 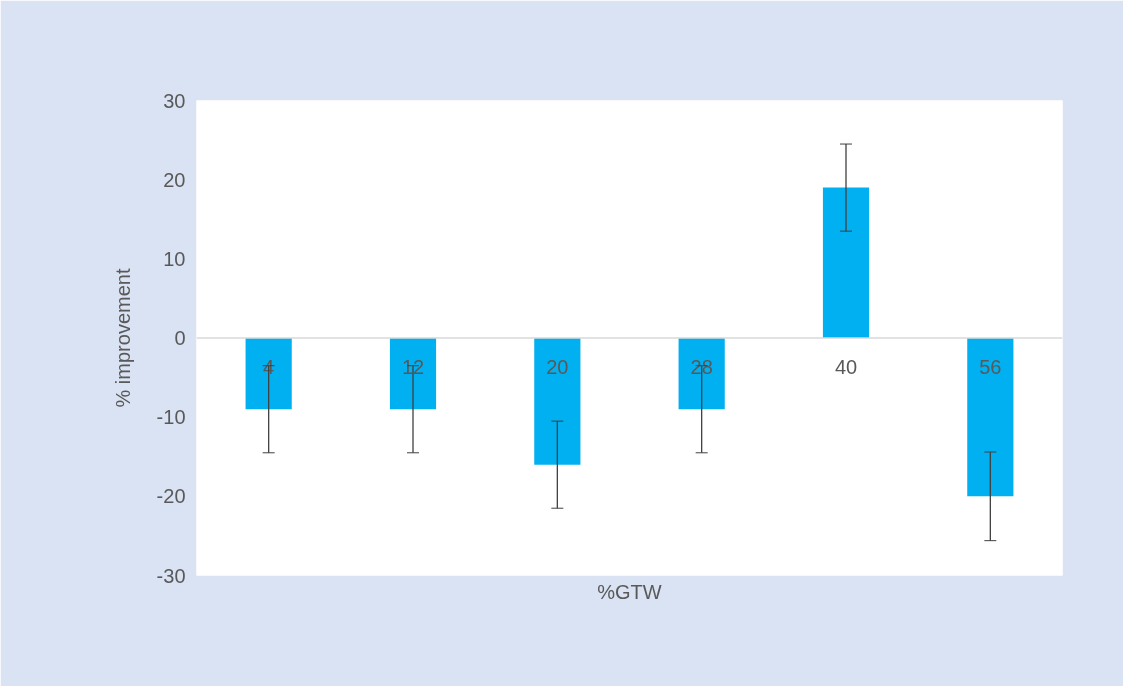 What do you see at coordinates (557, 367) in the screenshot?
I see `x-tick-label: 20` at bounding box center [557, 367].